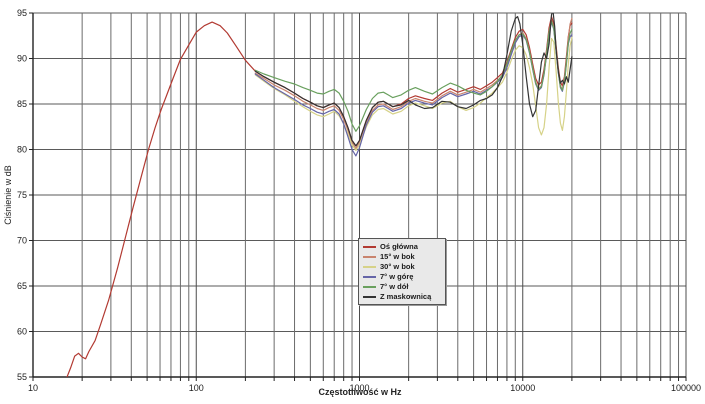 This screenshot has height=404, width=705. I want to click on legend-label: 7° w górę, so click(397, 276).